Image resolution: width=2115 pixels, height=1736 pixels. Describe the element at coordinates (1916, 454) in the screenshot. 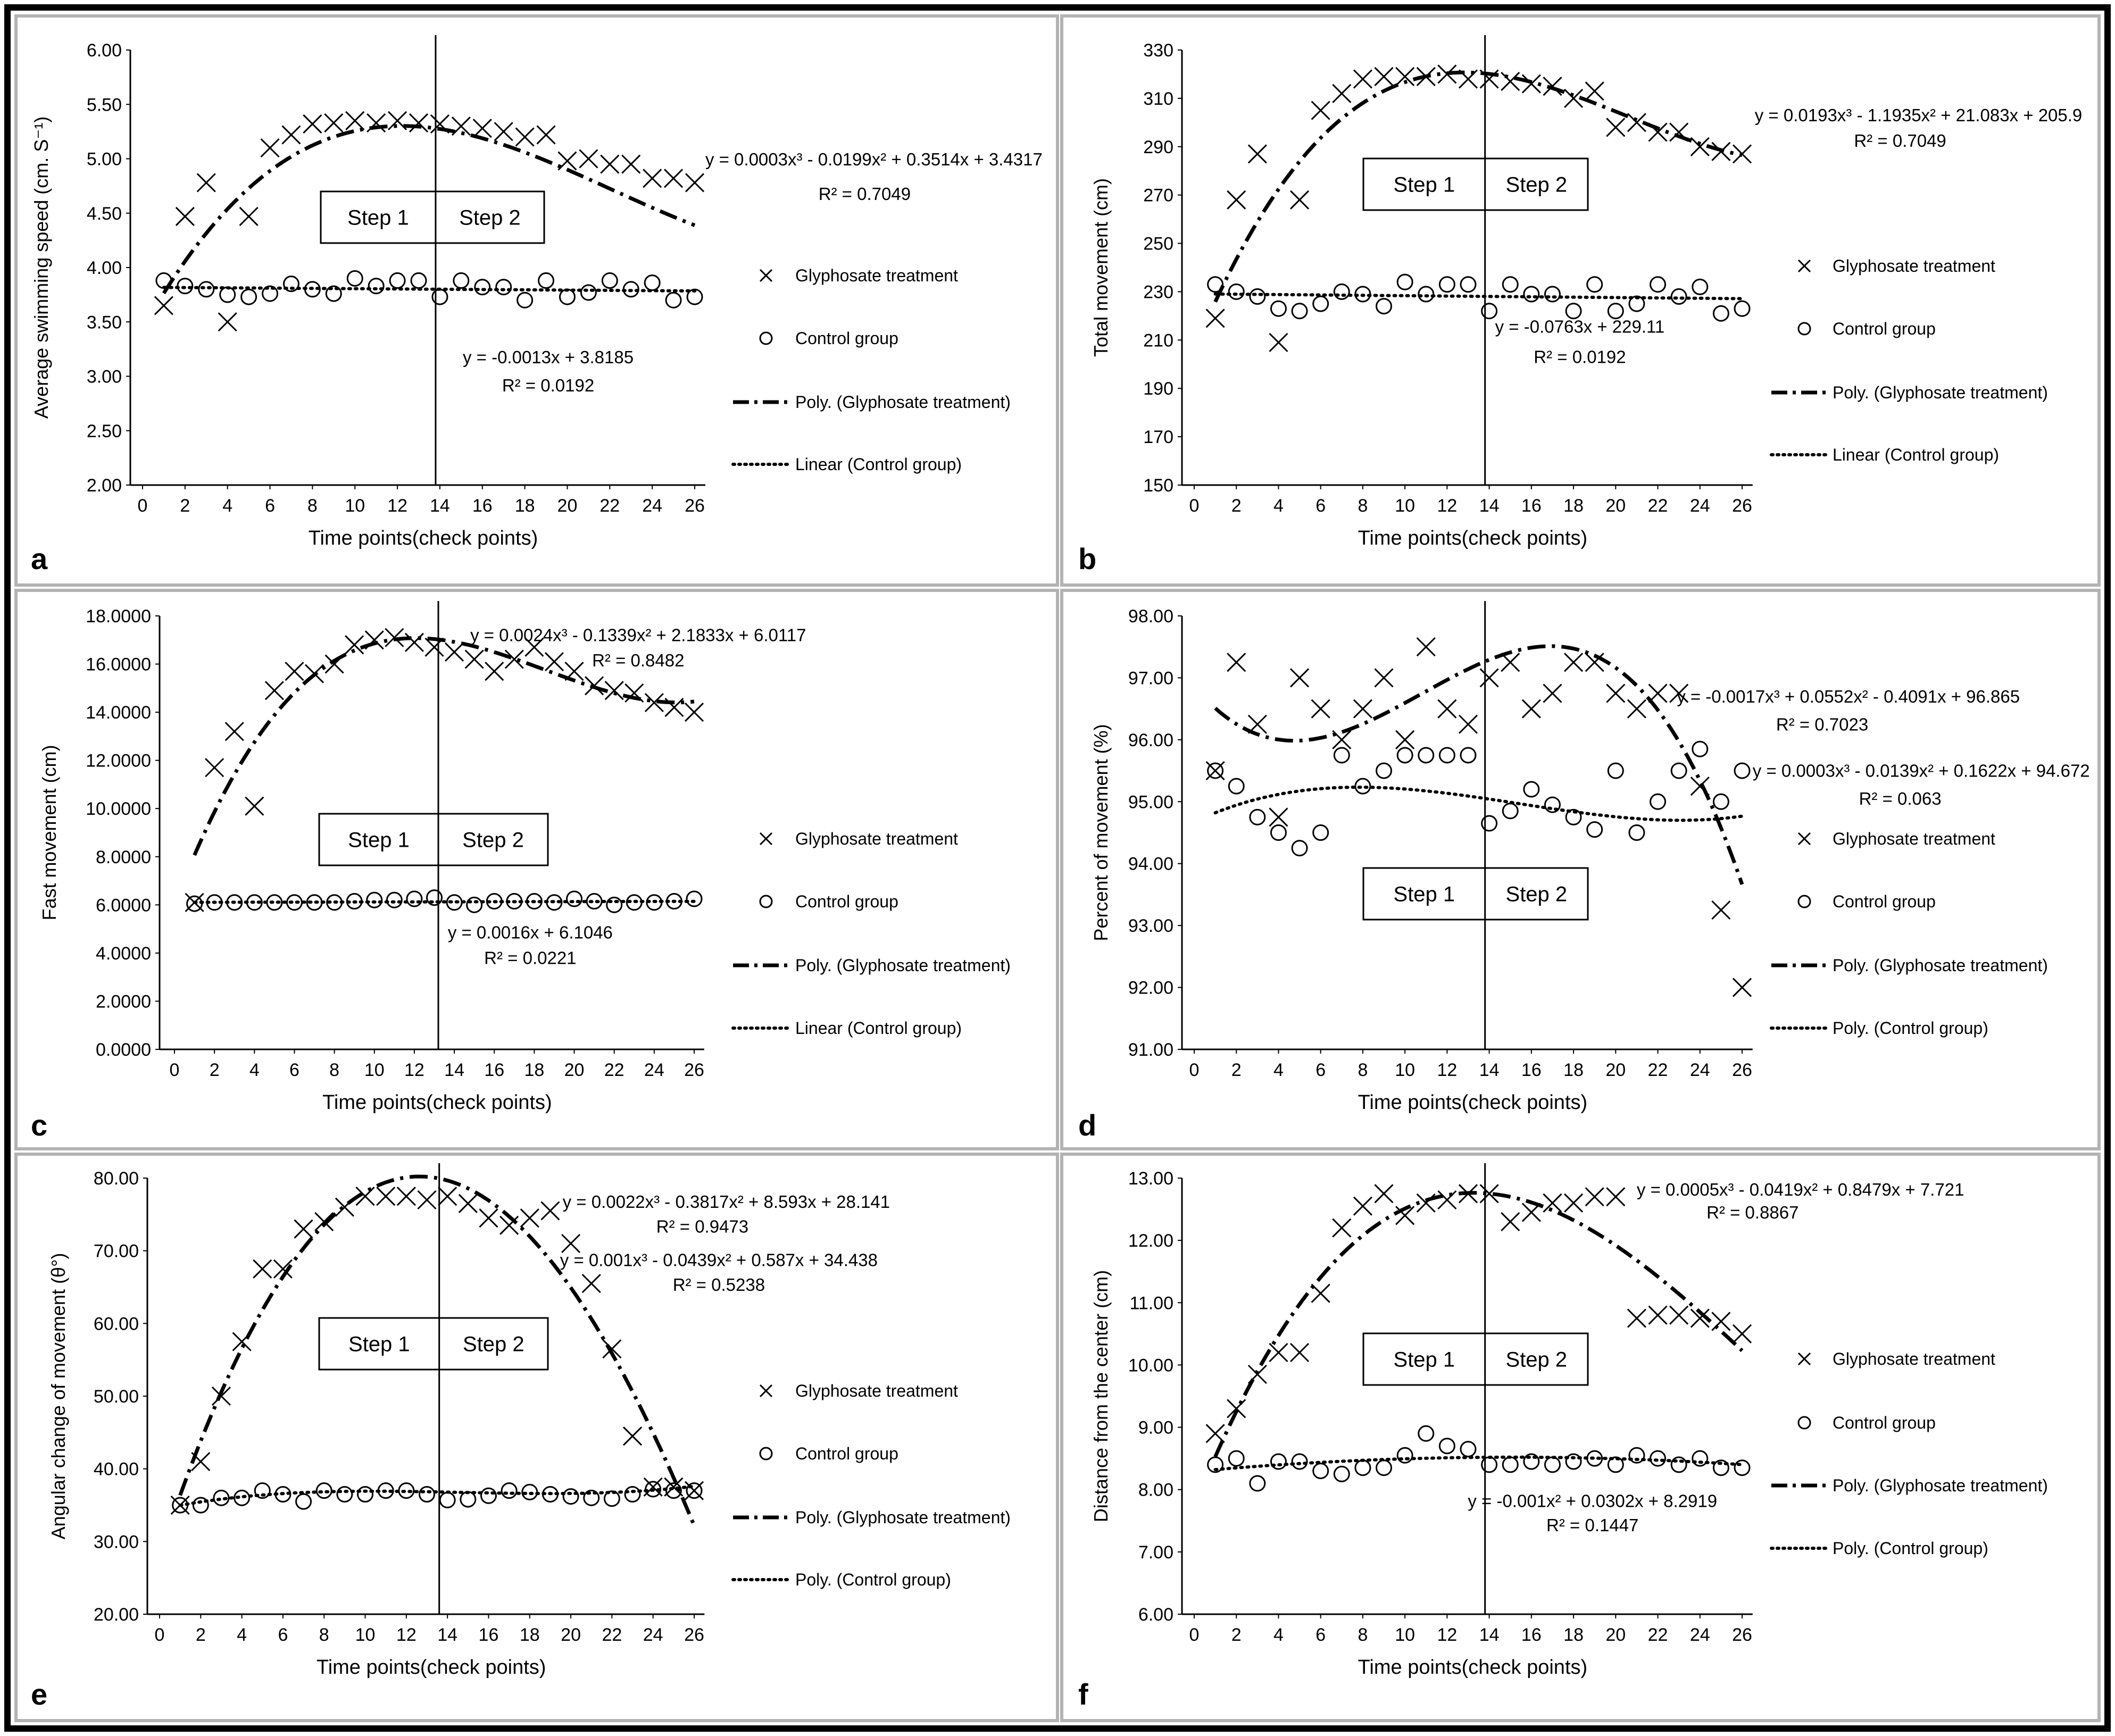

I see `legend-label: Linear (Control group)` at that location.